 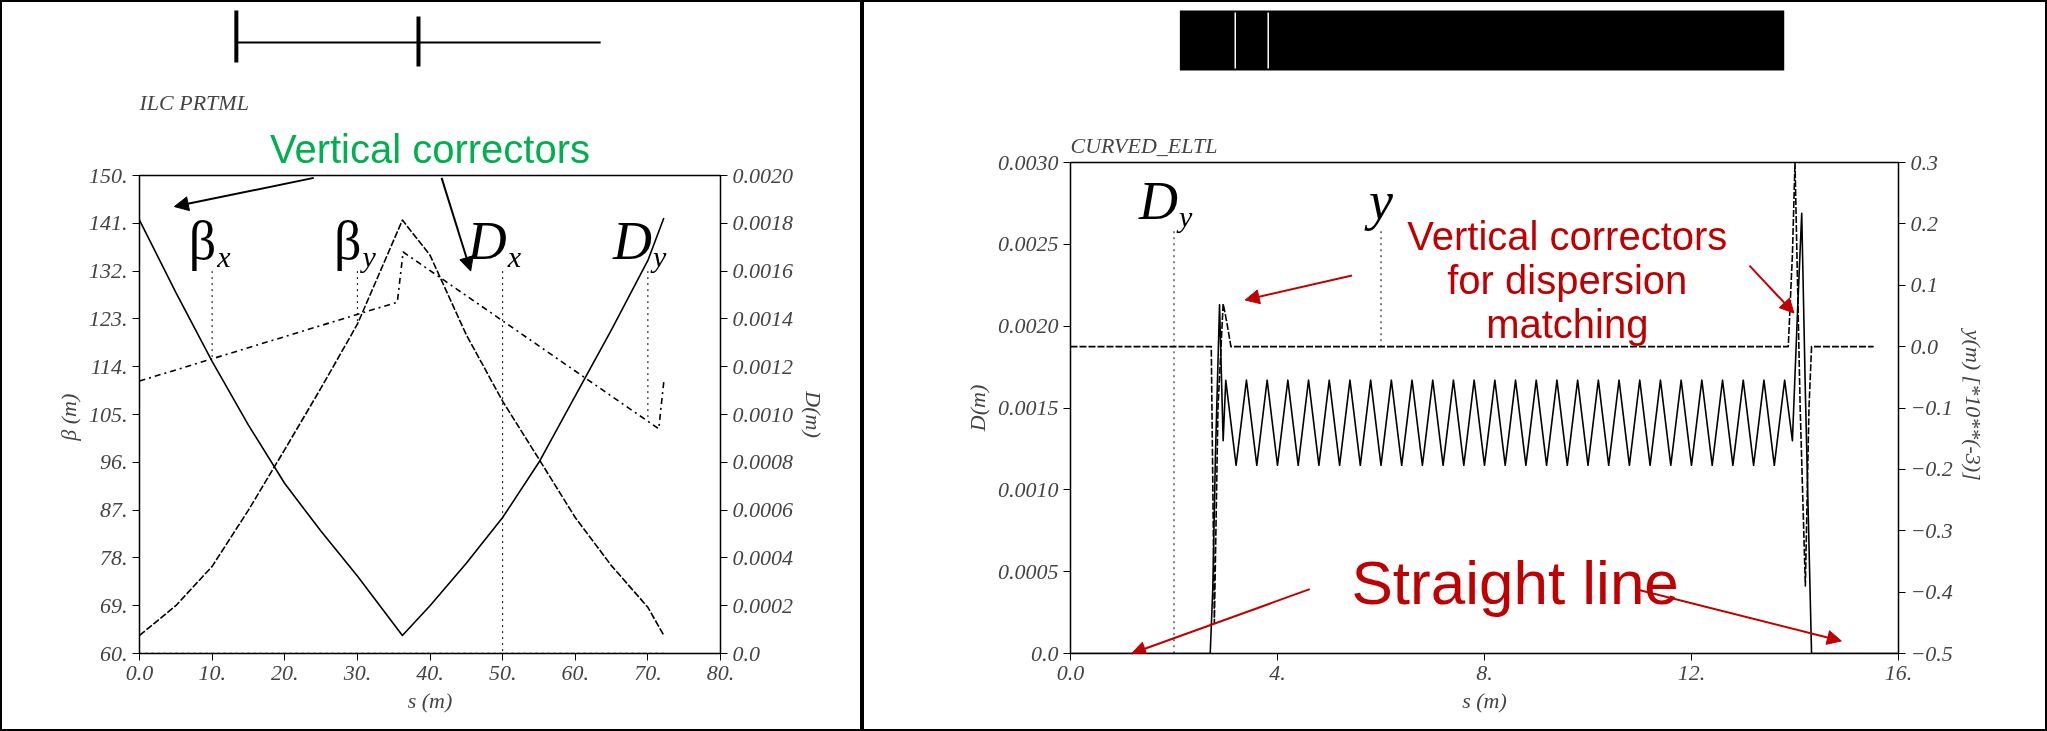 I want to click on y-tick-label: 0.0015, so click(x=1028, y=407).